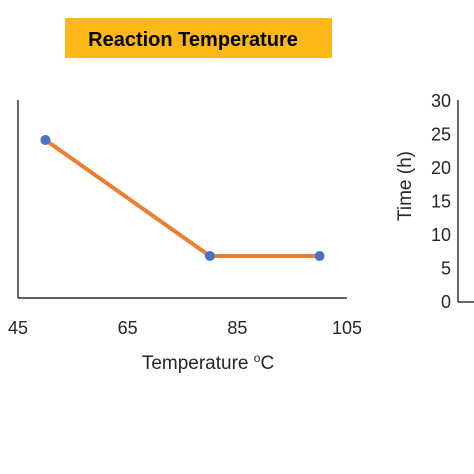  Describe the element at coordinates (198, 363) in the screenshot. I see `x-axis-title-main: Temperature` at that location.